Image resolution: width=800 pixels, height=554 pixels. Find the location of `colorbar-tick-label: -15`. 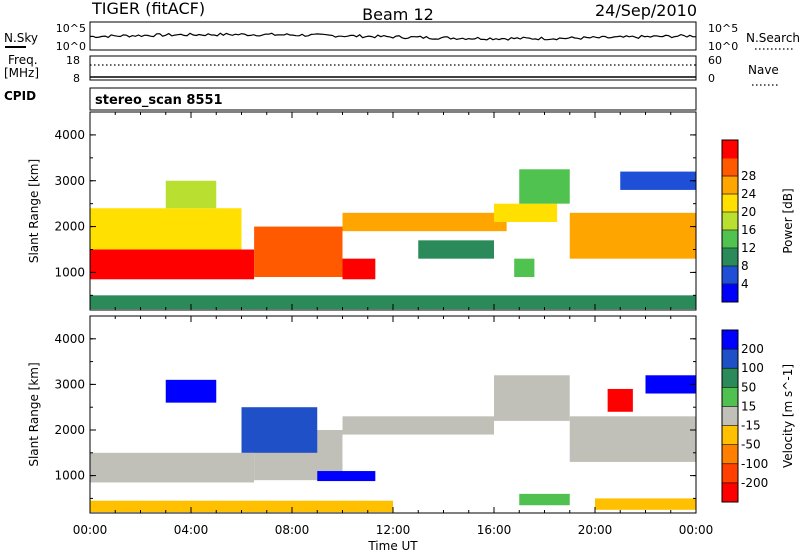

colorbar-tick-label: -15 is located at coordinates (751, 426).